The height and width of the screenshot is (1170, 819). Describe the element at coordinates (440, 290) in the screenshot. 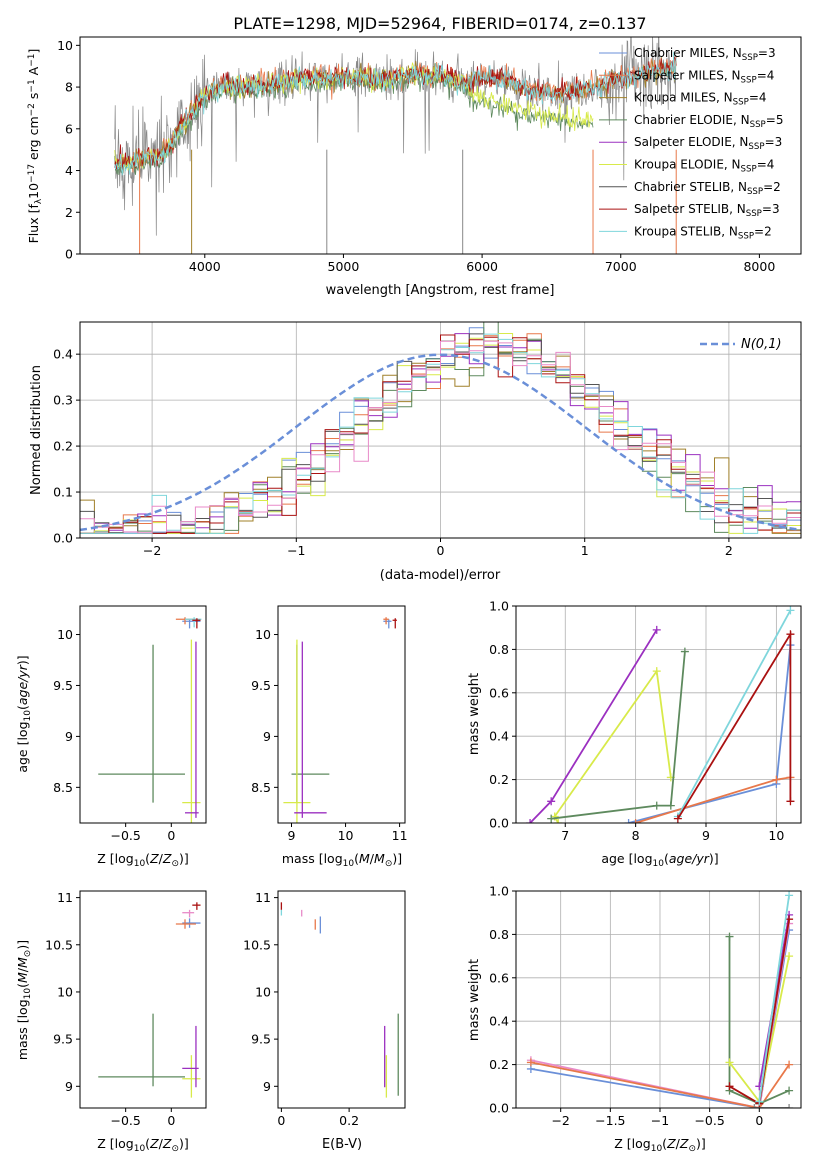

I see `x-axis-label: wavelength [Angstrom, rest frame]` at that location.